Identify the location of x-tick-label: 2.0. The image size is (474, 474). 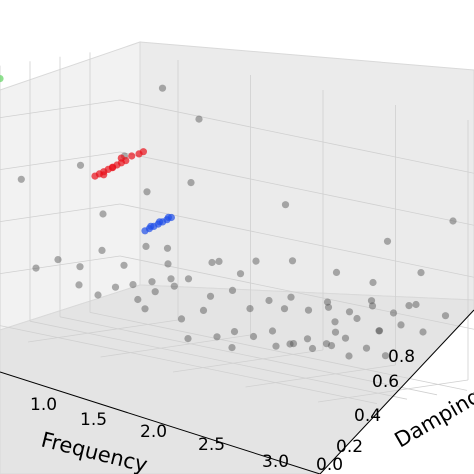
(153, 432).